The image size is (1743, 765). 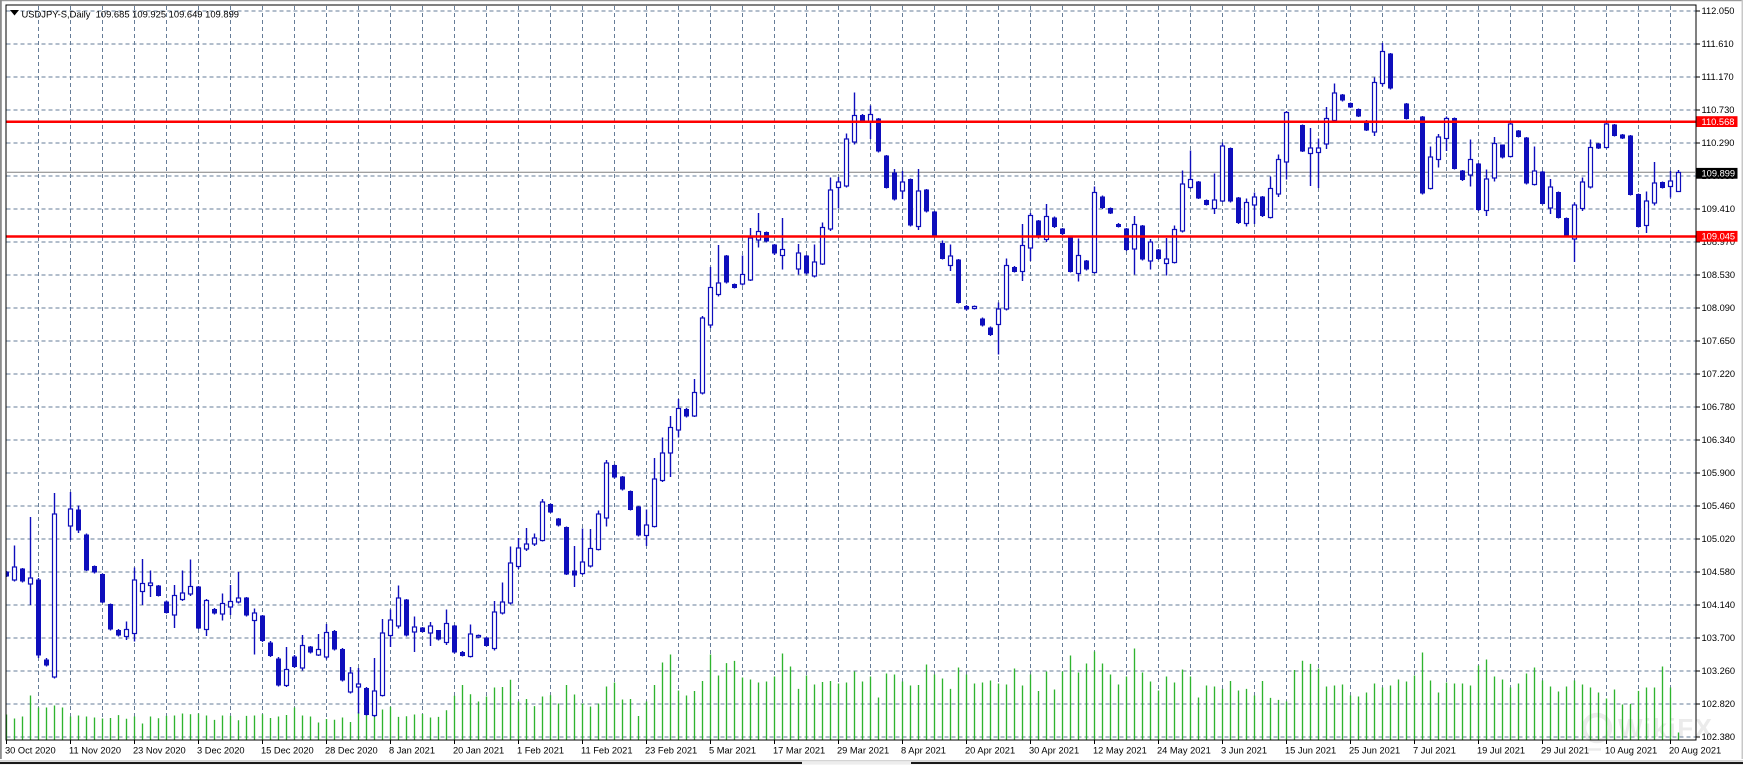 What do you see at coordinates (1719, 638) in the screenshot?
I see `svg-text: 103.700` at bounding box center [1719, 638].